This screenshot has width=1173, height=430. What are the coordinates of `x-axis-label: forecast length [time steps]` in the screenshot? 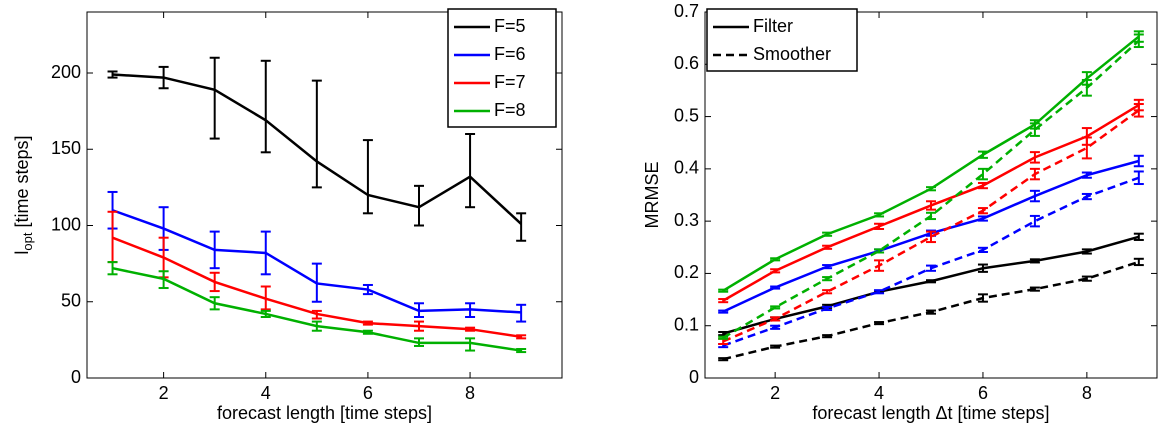 It's located at (324, 413).